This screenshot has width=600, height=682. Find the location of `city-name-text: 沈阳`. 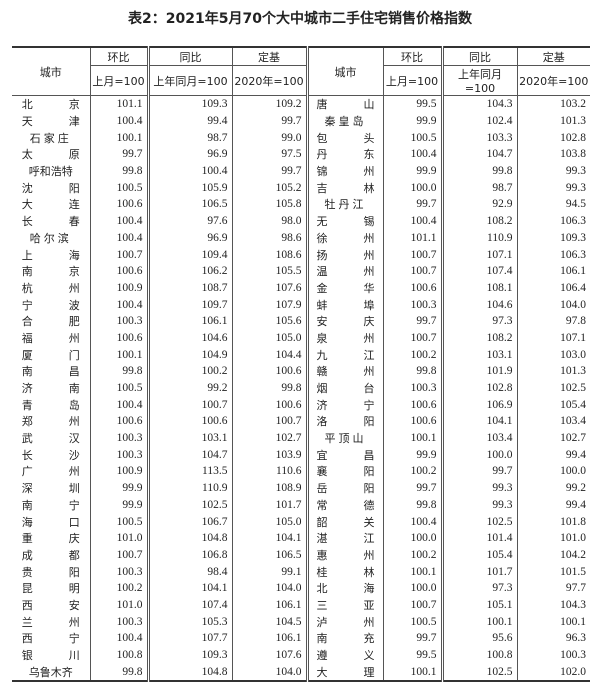

city-name-text: 沈阳 is located at coordinates (50, 188).